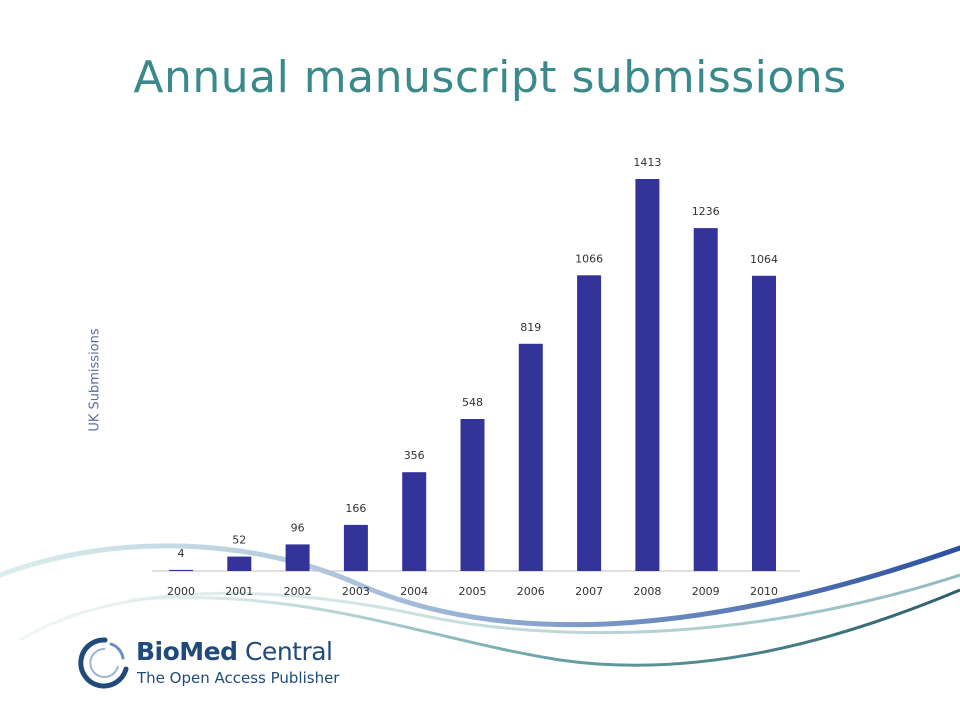  I want to click on x-tick-label-2000: 2000, so click(181, 591).